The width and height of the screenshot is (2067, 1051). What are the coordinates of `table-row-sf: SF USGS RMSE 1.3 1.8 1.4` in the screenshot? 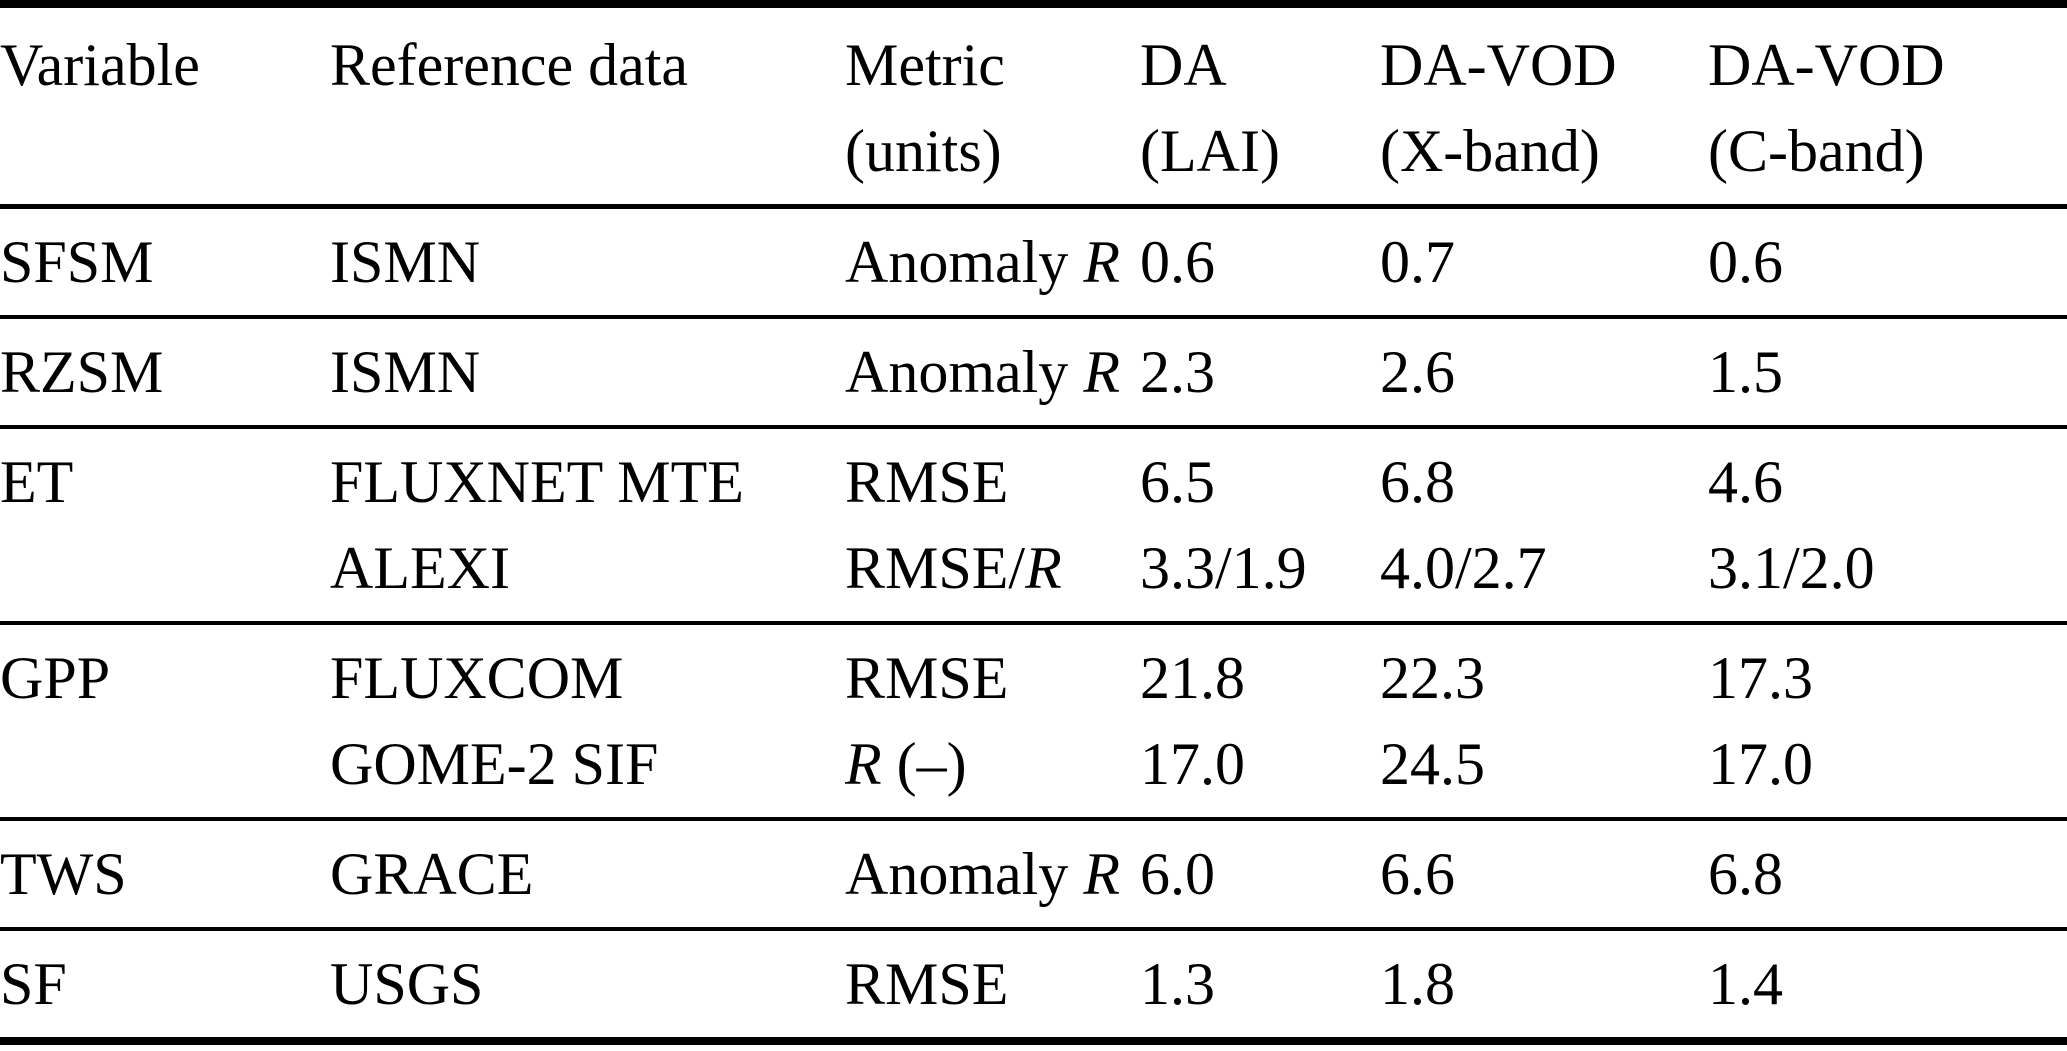 It's located at (1033, 985).